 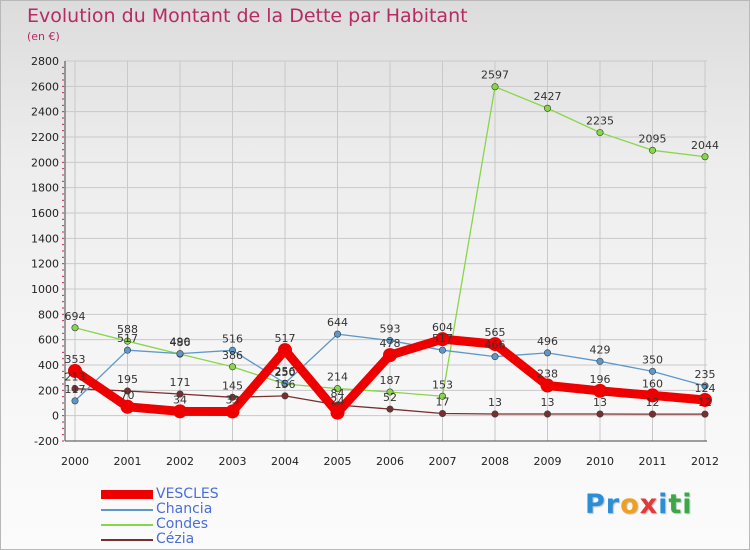 What do you see at coordinates (443, 461) in the screenshot?
I see `x-tick-label: 2007` at bounding box center [443, 461].